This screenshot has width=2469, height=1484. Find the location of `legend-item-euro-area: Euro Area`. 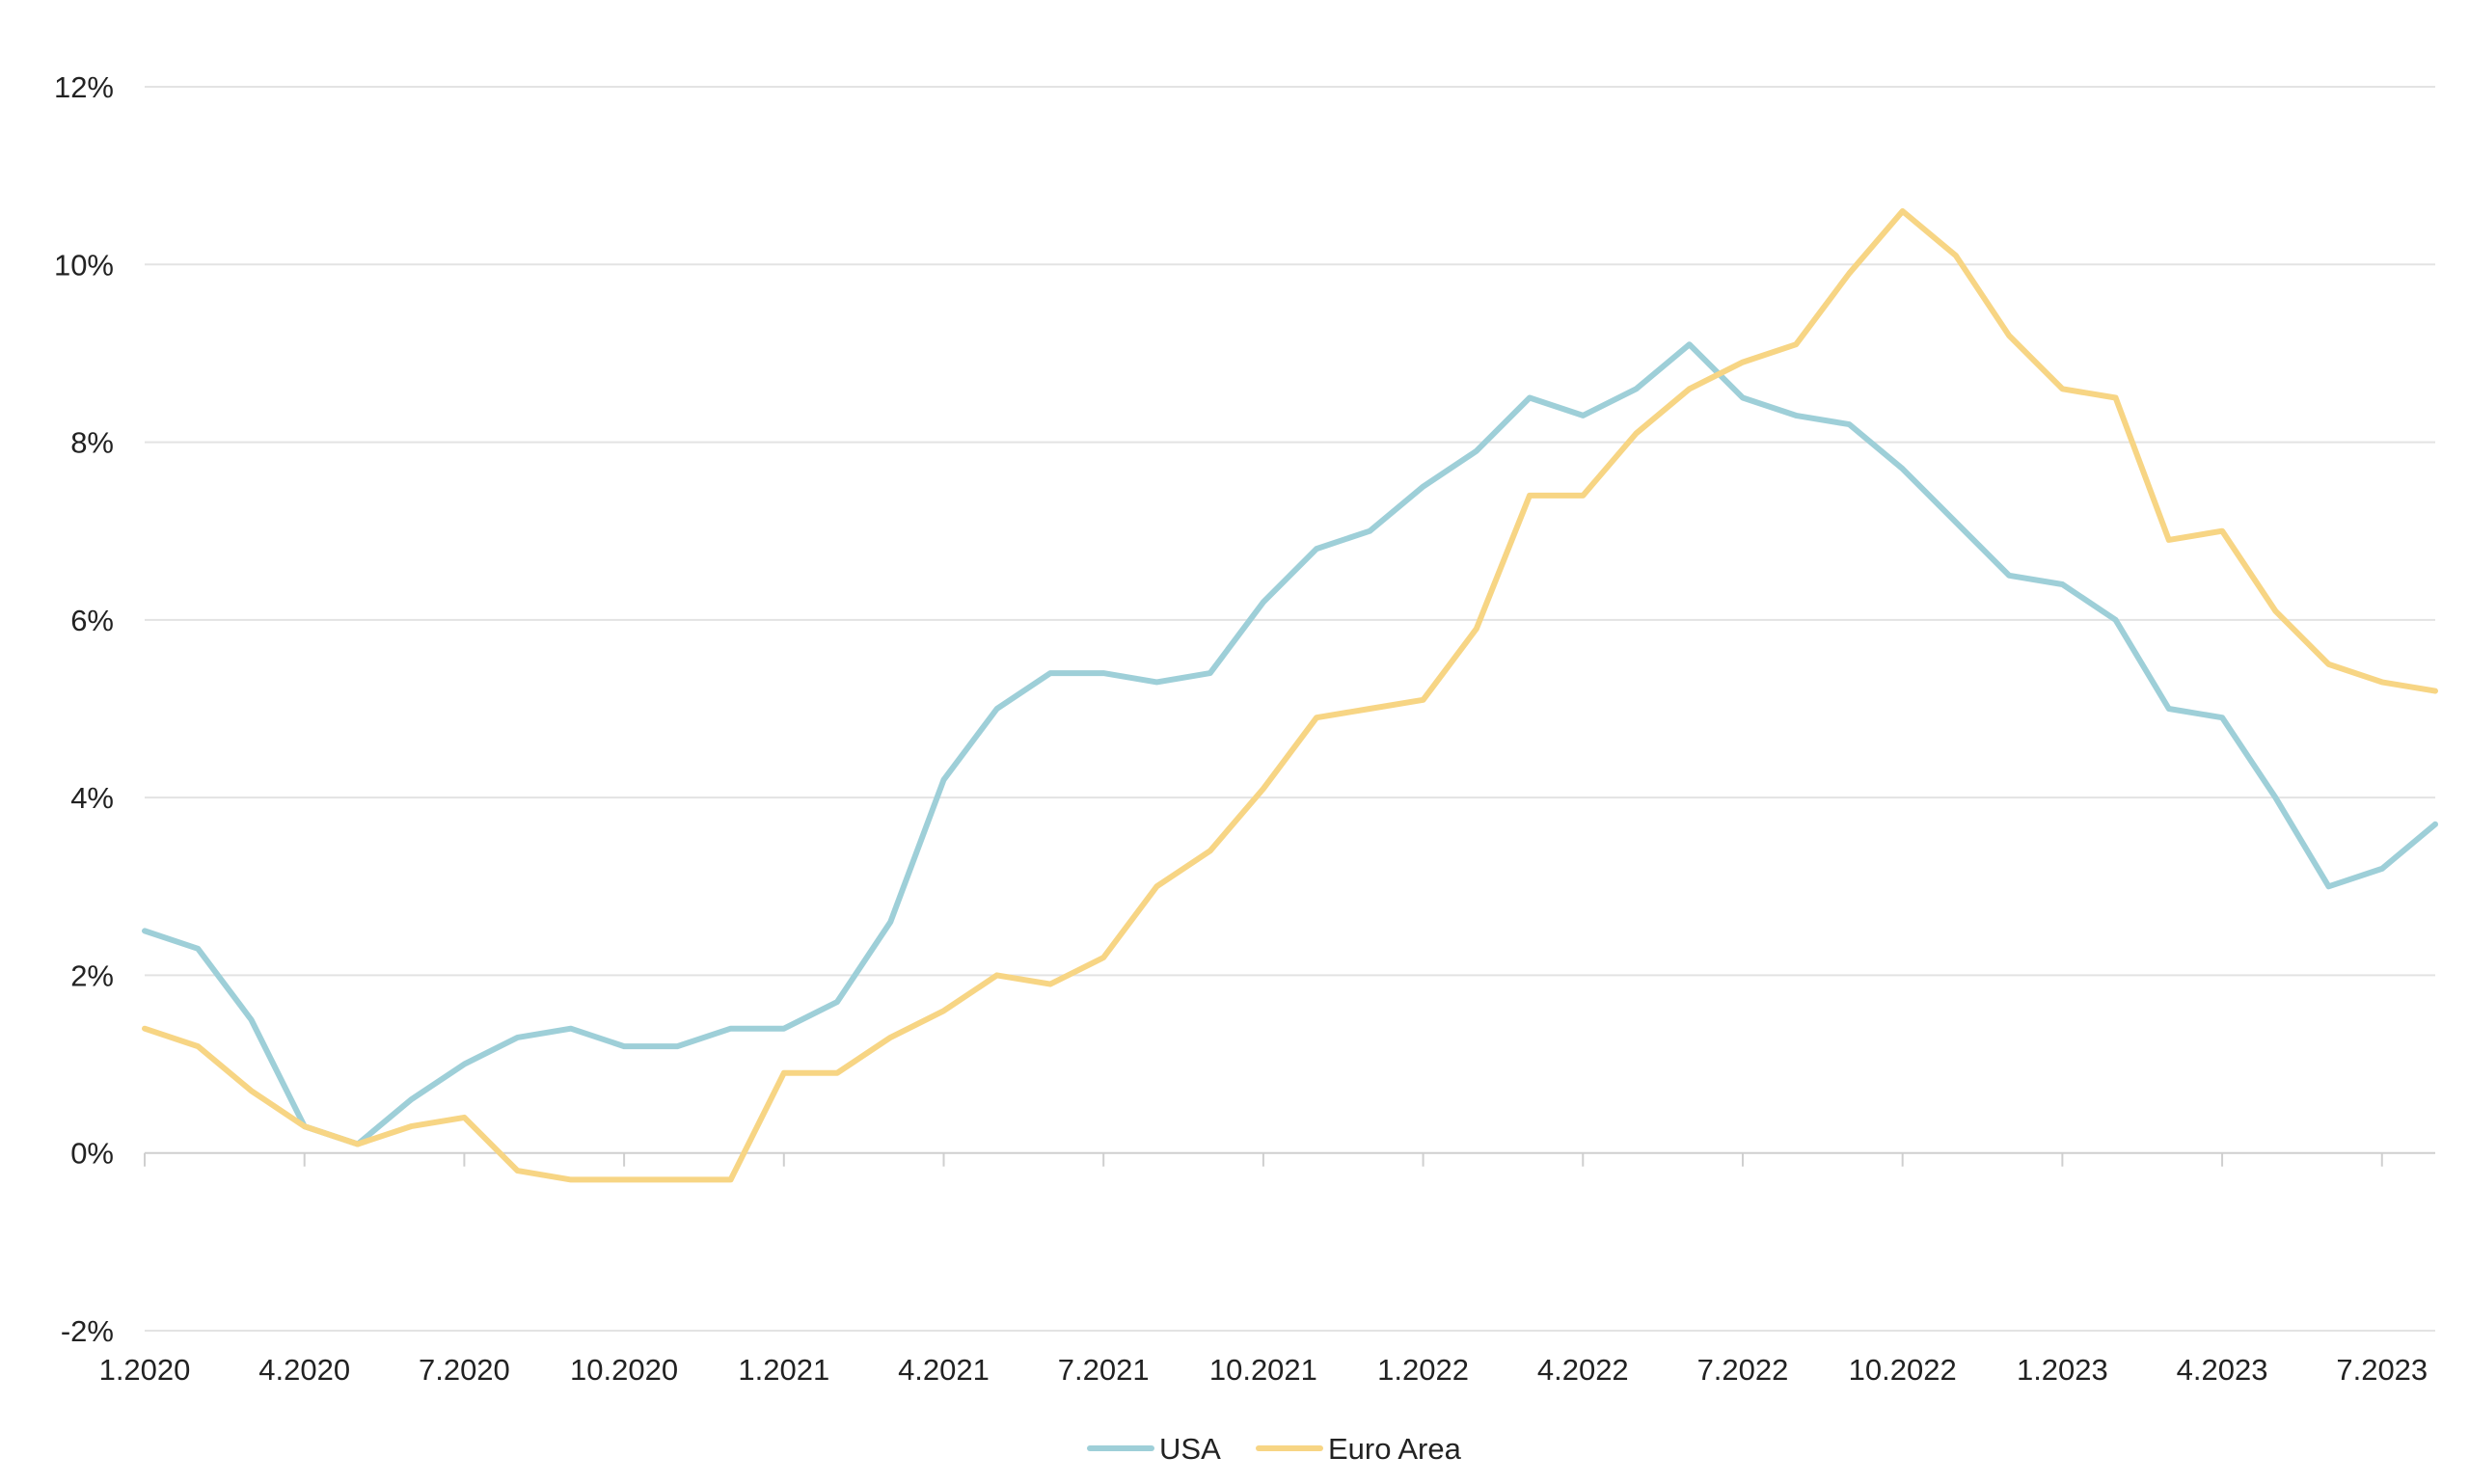

legend-item-euro-area: Euro Area is located at coordinates (1359, 1449).